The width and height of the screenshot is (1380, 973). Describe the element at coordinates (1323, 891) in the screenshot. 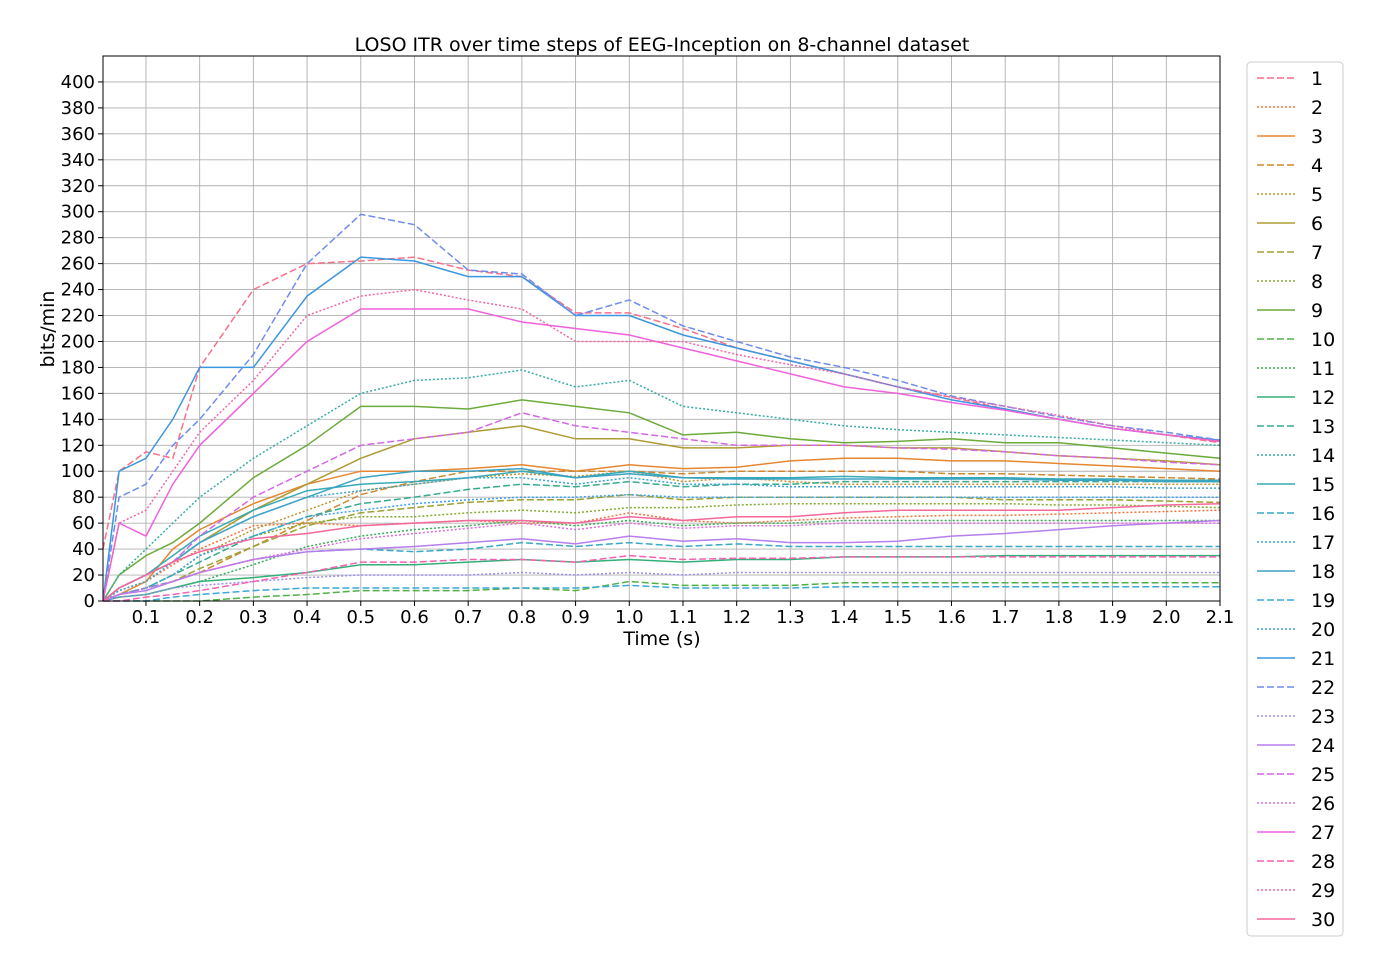

I see `legend-label-29: 29` at that location.